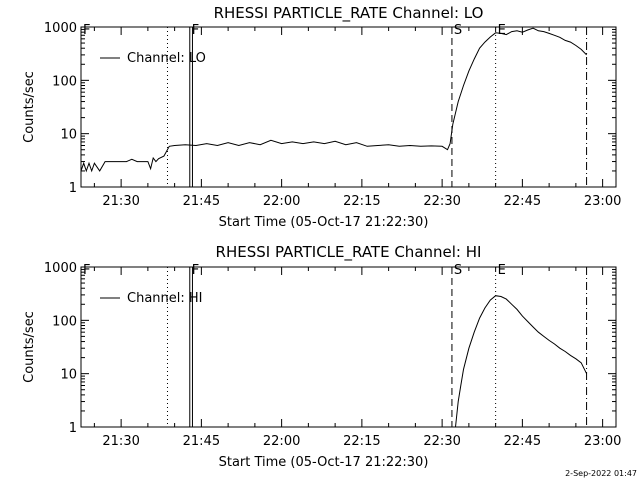  Describe the element at coordinates (349, 252) in the screenshot. I see `chart-title: RHESSI PARTICLE_RATE Channel: HI` at that location.